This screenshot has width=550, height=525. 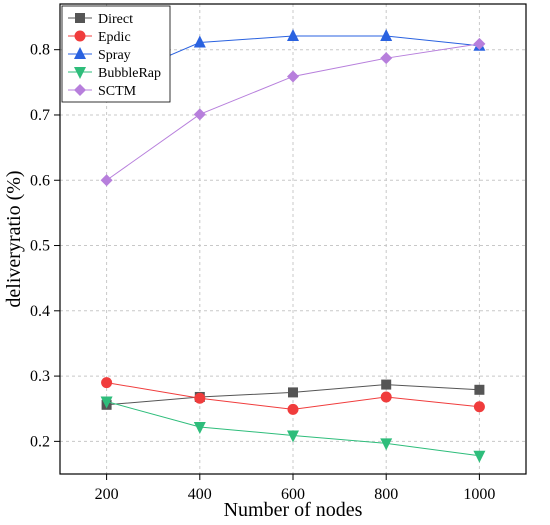 I want to click on legend-label: BubbleRap, so click(x=129, y=73).